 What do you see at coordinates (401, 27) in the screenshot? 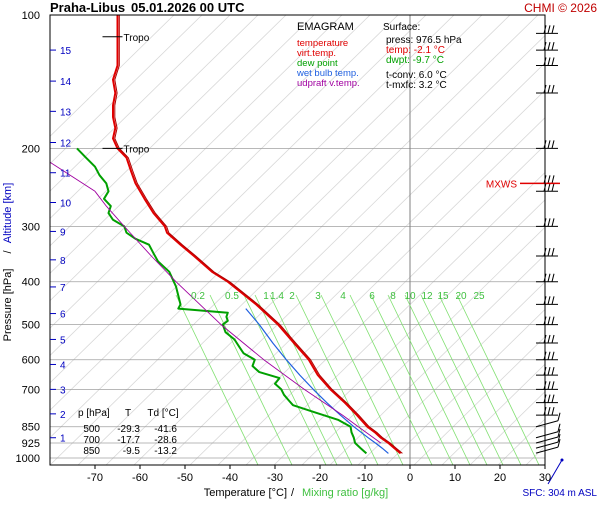
I see `surface-title: Surface:` at bounding box center [401, 27].